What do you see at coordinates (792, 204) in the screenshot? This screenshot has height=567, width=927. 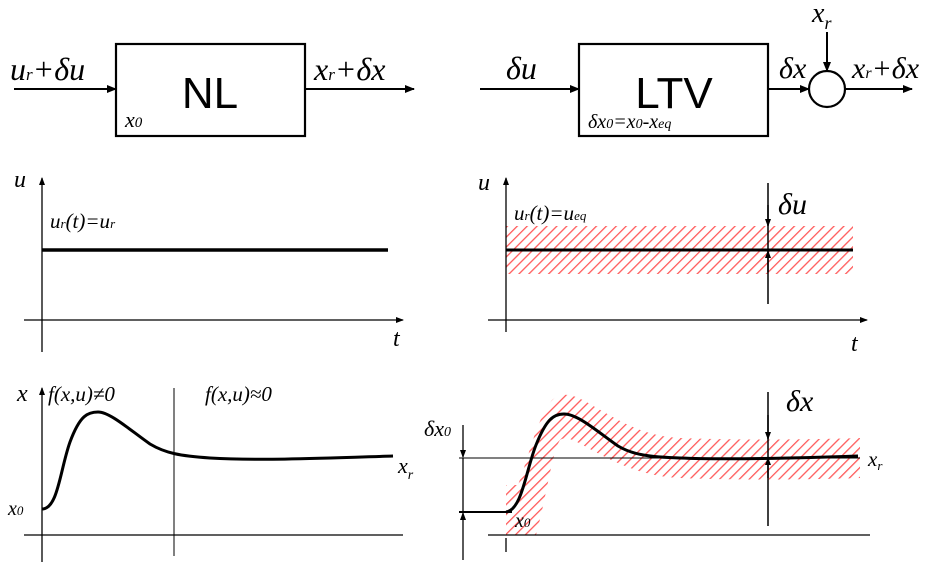 I see `input-perturbation-label: δu` at bounding box center [792, 204].